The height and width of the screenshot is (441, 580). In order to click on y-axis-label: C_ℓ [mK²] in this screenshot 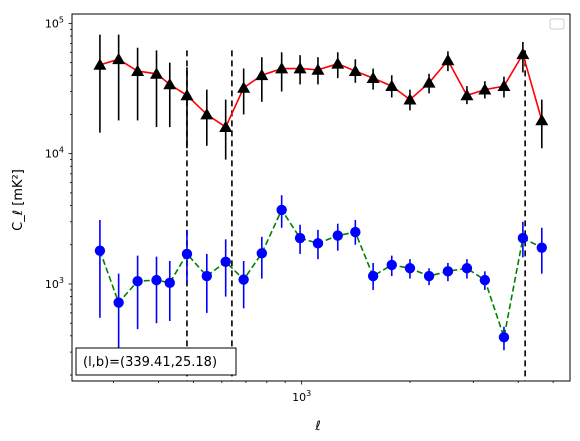, I will do `click(18, 200)`.